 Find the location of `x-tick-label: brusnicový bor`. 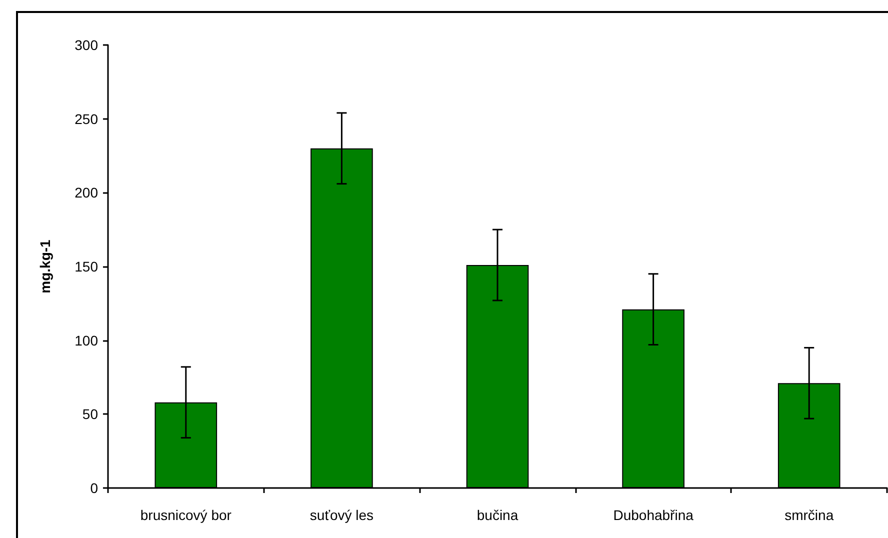

x-tick-label: brusnicový bor is located at coordinates (186, 515).